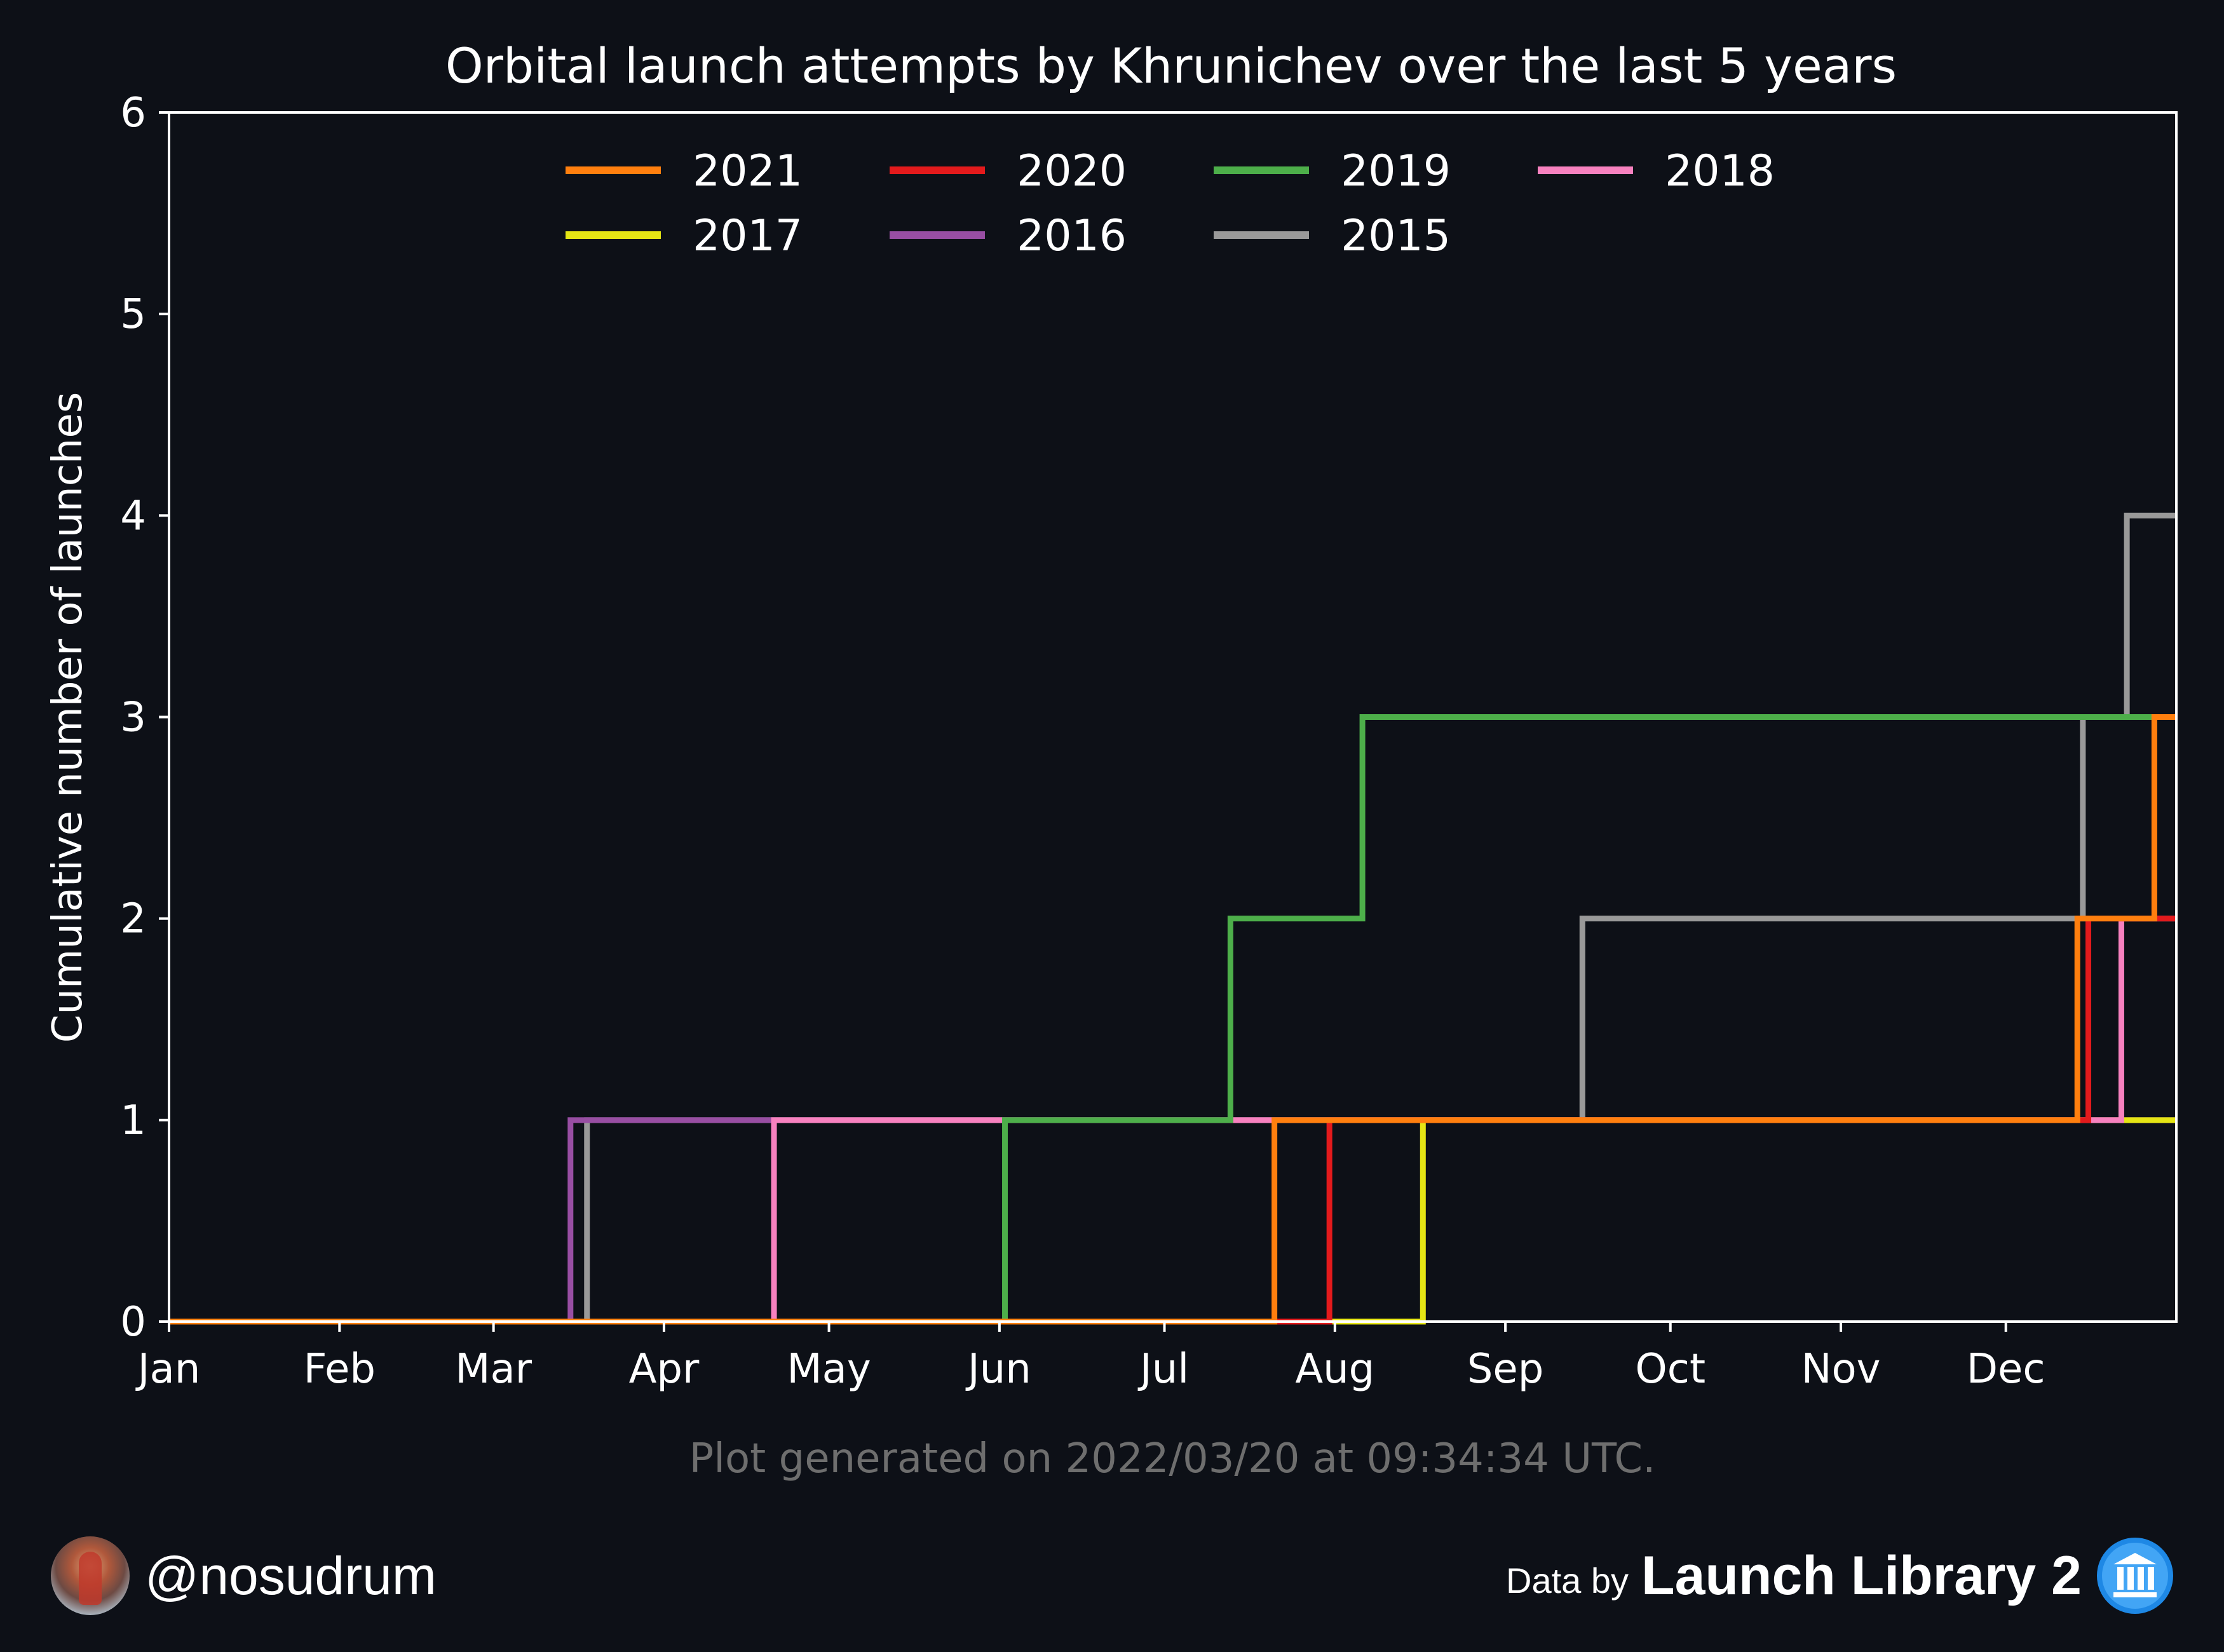  Describe the element at coordinates (998, 1370) in the screenshot. I see `x-tick-label: Jun` at that location.